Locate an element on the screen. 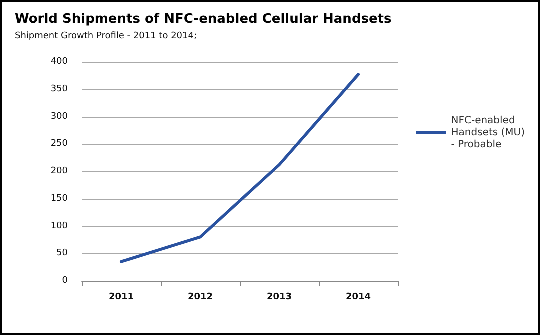 The height and width of the screenshot is (335, 540). x-tick-label: 2013 is located at coordinates (279, 297).